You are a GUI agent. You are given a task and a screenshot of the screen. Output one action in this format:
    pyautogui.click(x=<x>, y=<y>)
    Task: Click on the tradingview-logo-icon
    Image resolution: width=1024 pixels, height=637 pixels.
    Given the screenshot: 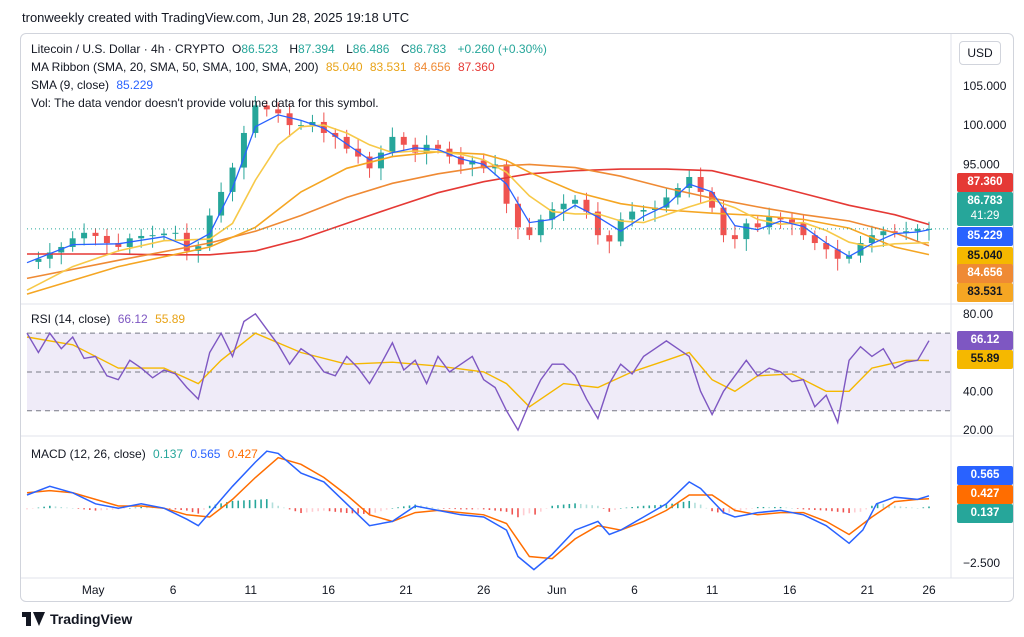 What is the action you would take?
    pyautogui.click(x=33, y=619)
    